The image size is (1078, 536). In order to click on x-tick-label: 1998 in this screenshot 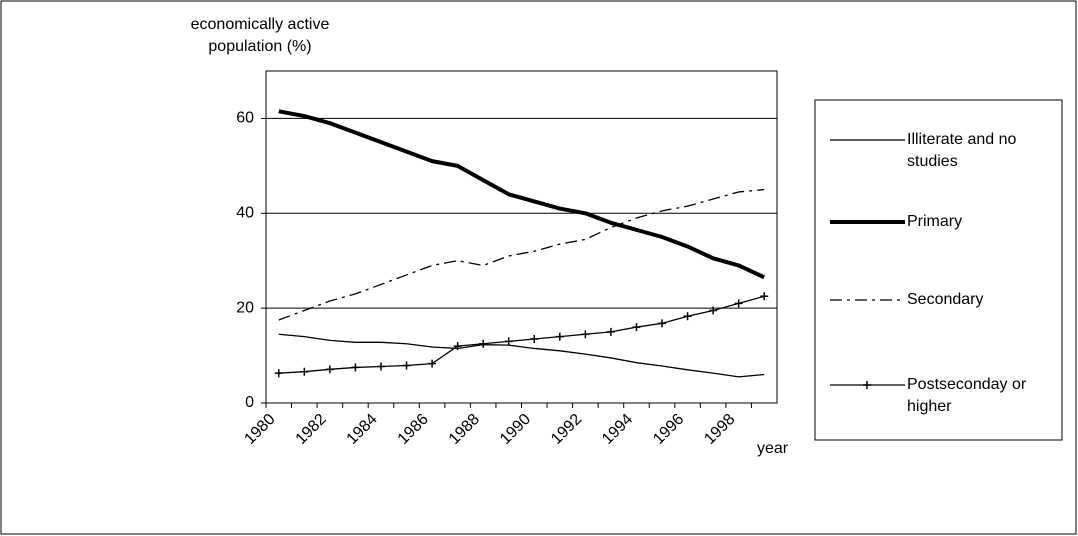, I will do `click(719, 429)`.